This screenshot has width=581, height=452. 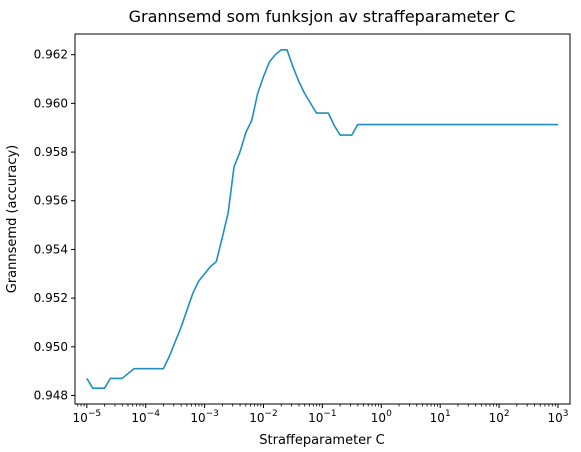 I want to click on y-axis: 0.948 0.950 0.952 0.954 0.956 0.958 0.960 0.962, so click(x=54, y=225).